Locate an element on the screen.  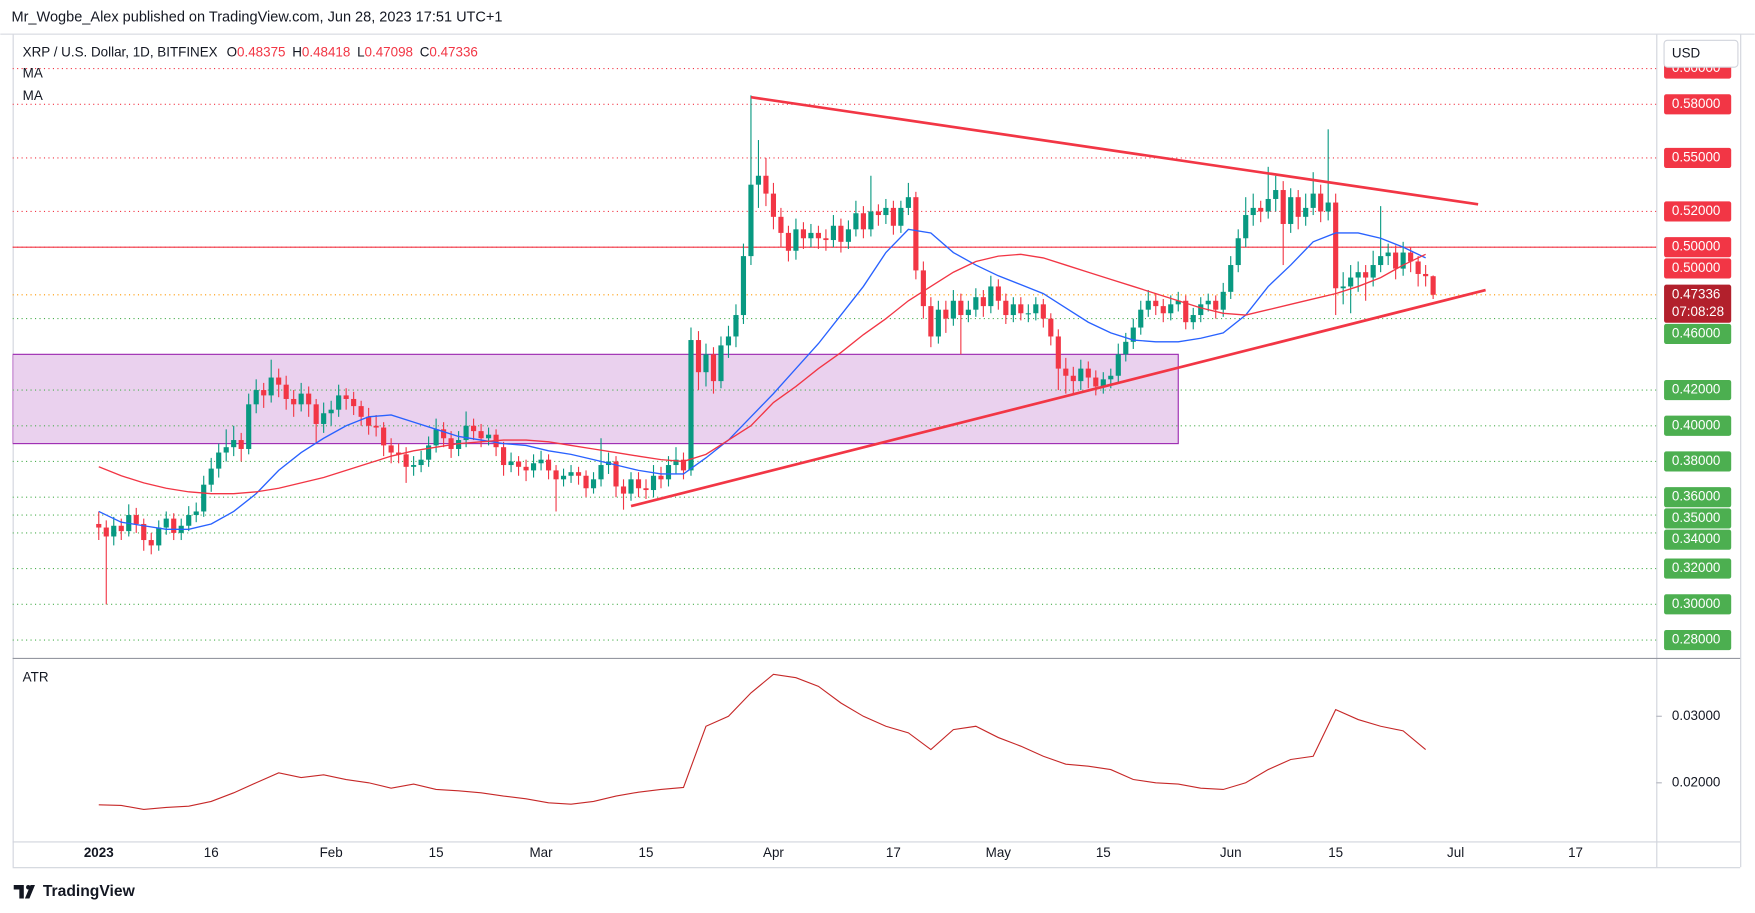
ohlc-value: 0.47336 is located at coordinates (453, 51).